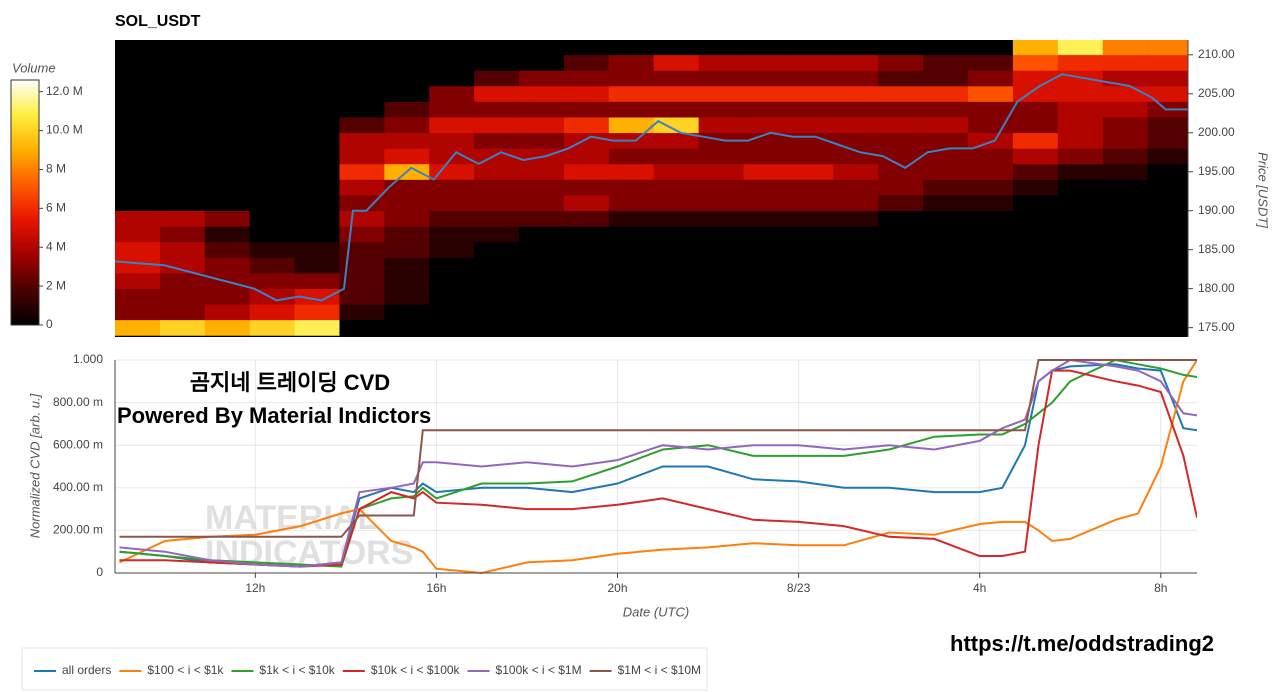 The height and width of the screenshot is (692, 1280). I want to click on y-tick-label: 0, so click(99, 572).